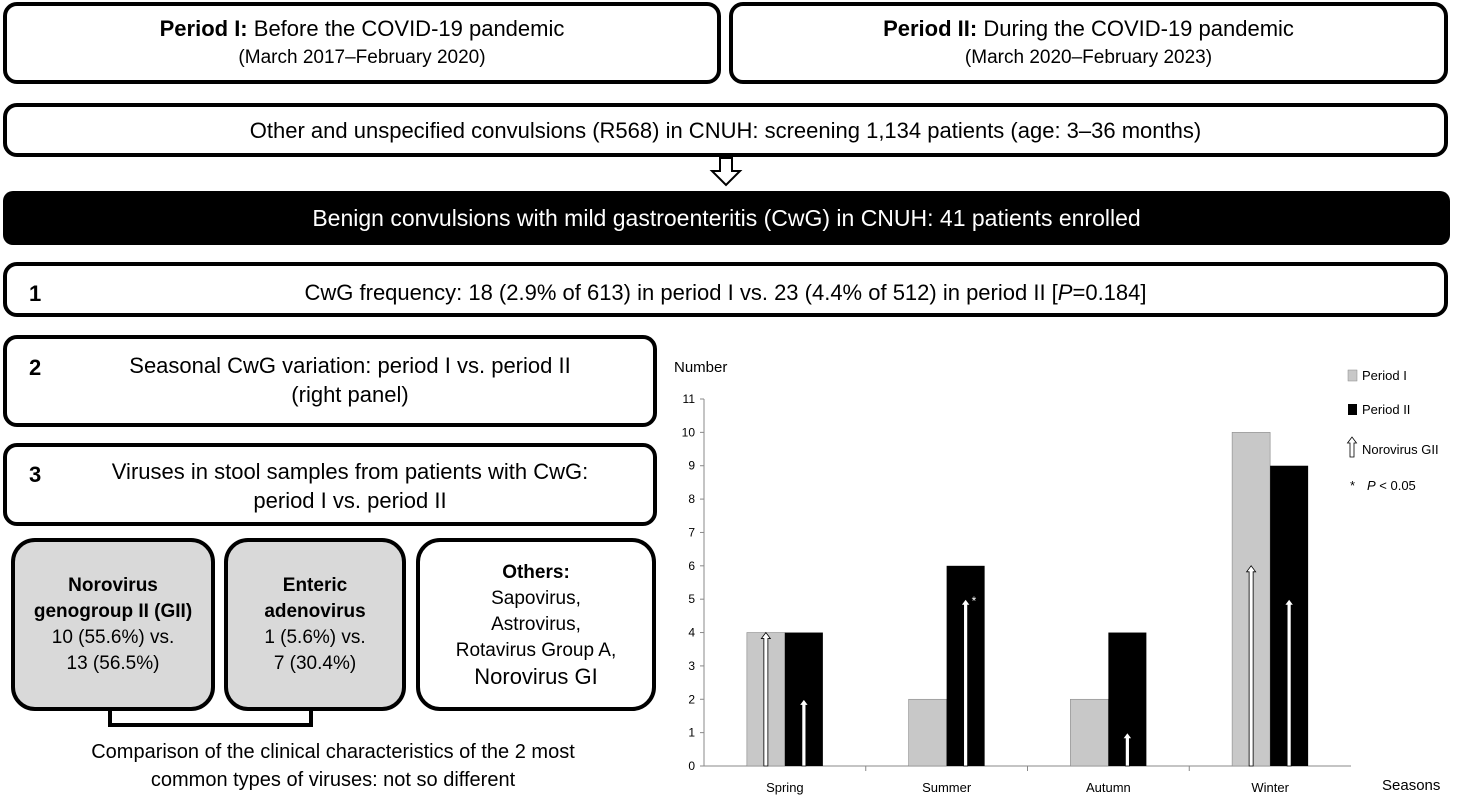 This screenshot has width=1457, height=802. I want to click on y-tick-label: 2, so click(691, 699).